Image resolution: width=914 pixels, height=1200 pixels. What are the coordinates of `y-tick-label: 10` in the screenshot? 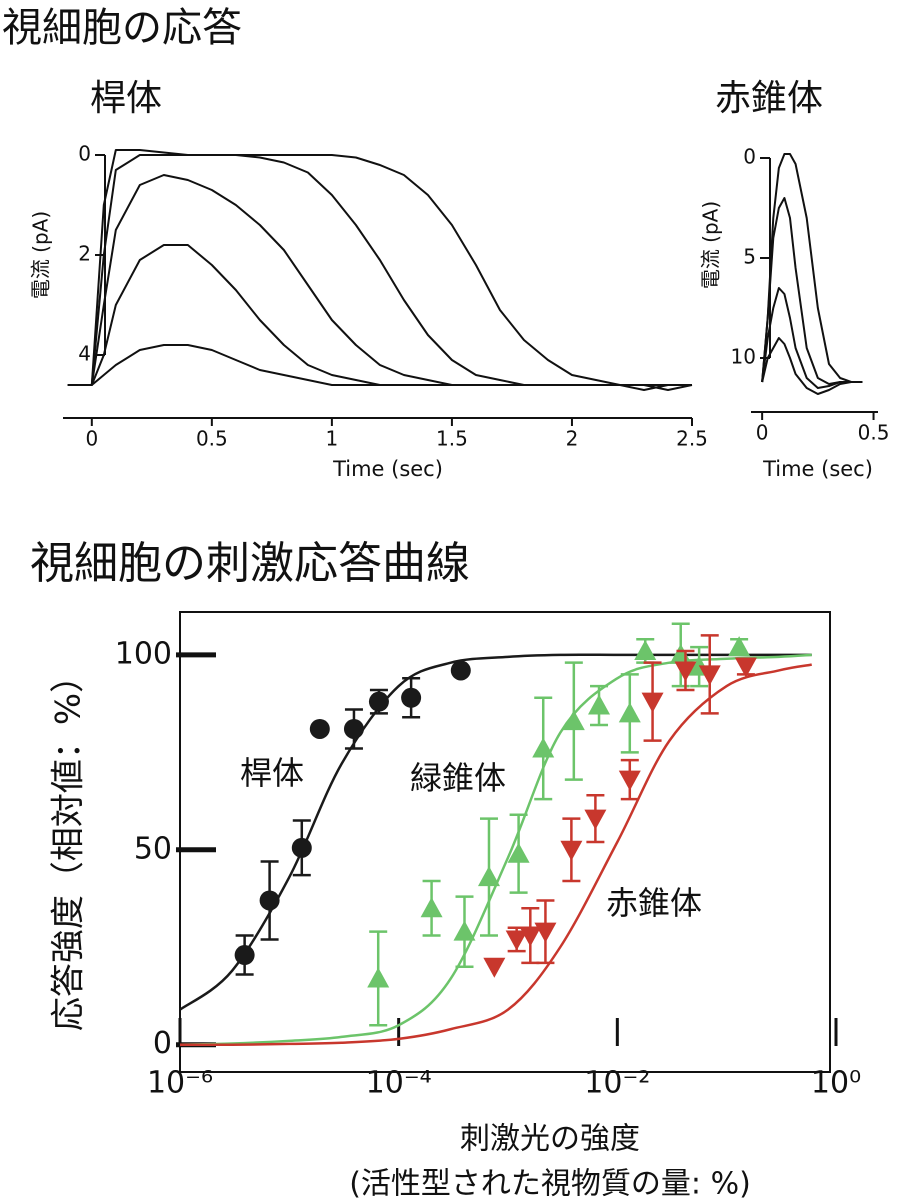 It's located at (743, 357).